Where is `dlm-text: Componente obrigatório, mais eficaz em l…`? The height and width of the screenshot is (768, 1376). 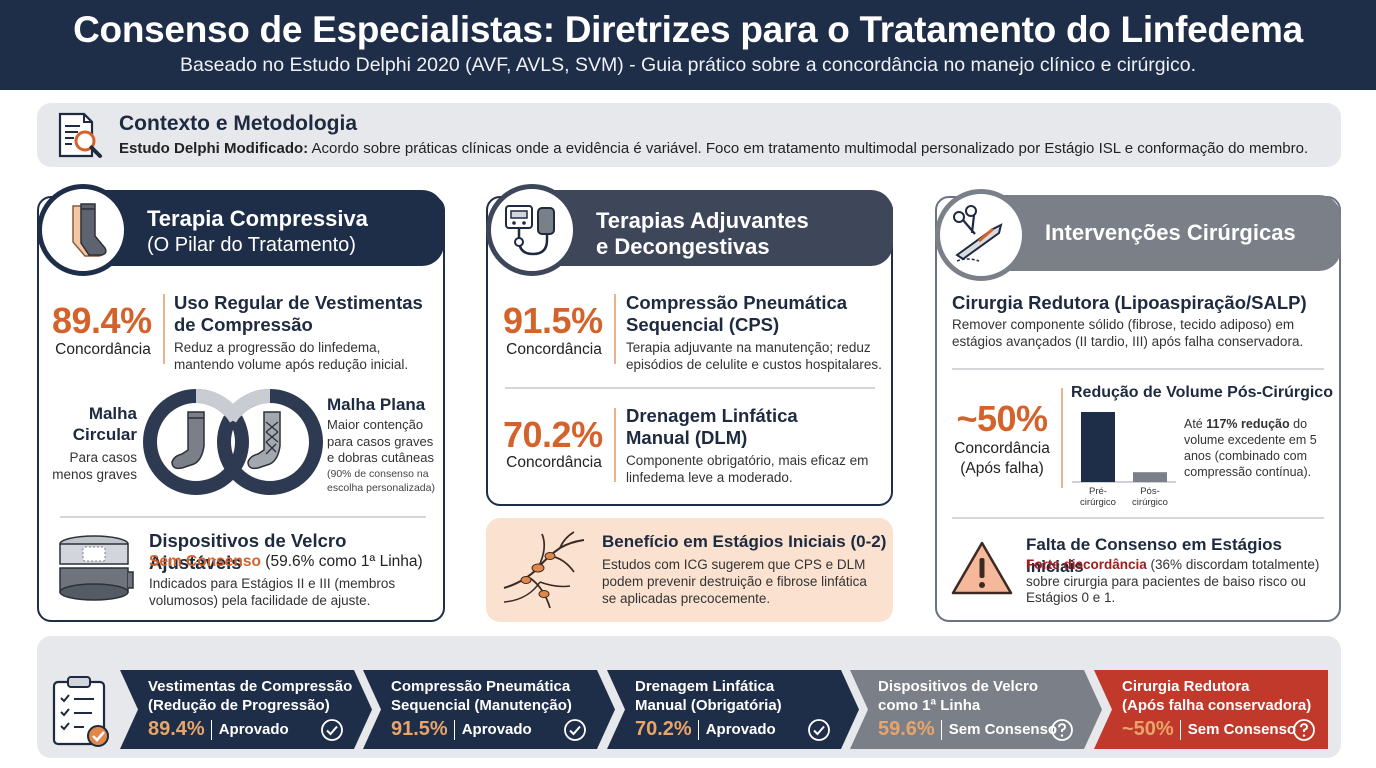
dlm-text: Componente obrigatório, mais eficaz em l… is located at coordinates (747, 469).